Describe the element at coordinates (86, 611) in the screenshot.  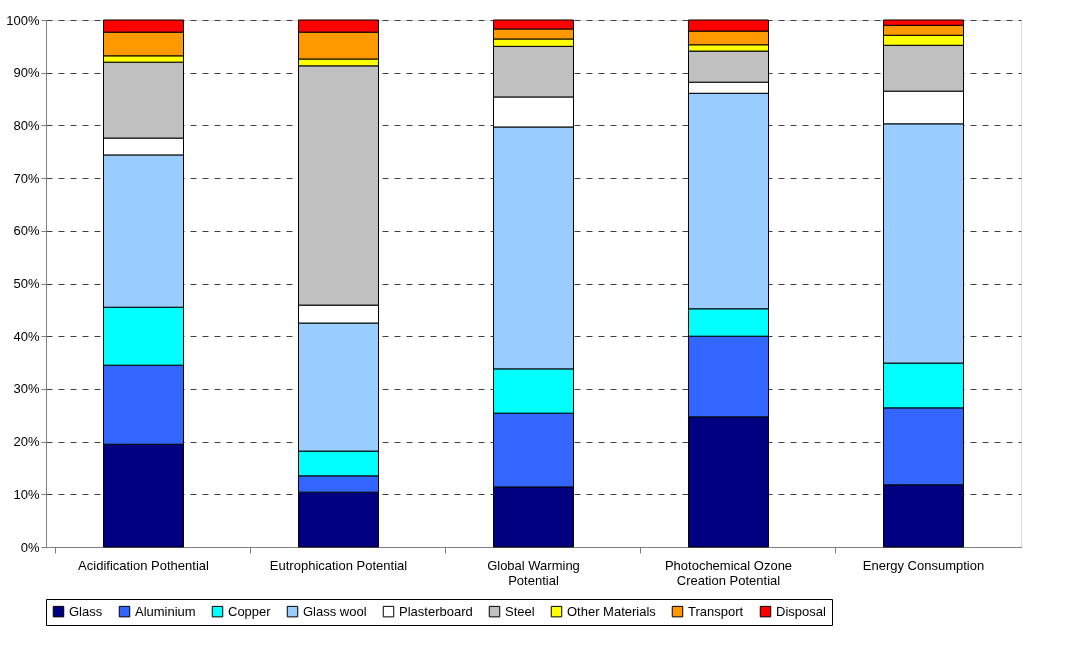
I see `legend-label: Glass` at that location.